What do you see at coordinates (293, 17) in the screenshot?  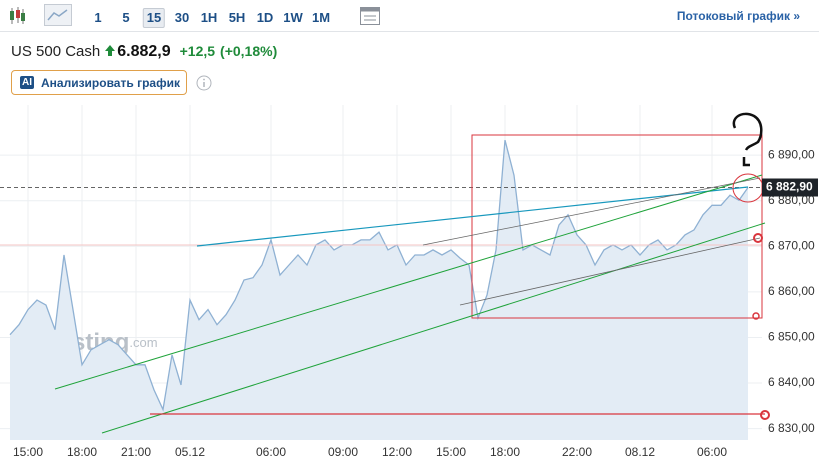 I see `timeframe: 1W` at bounding box center [293, 17].